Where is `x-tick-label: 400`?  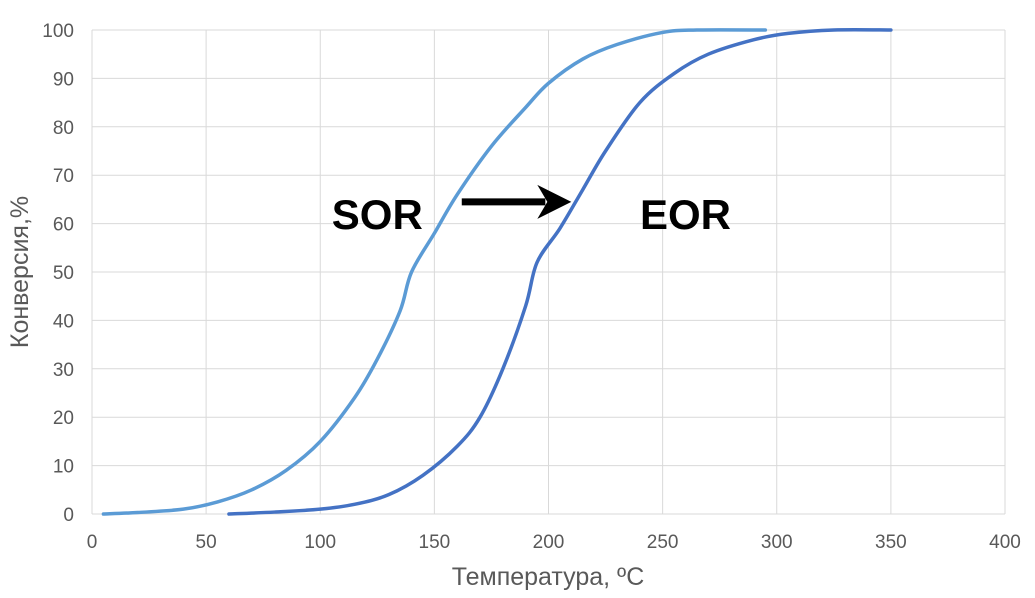 x-tick-label: 400 is located at coordinates (1005, 542).